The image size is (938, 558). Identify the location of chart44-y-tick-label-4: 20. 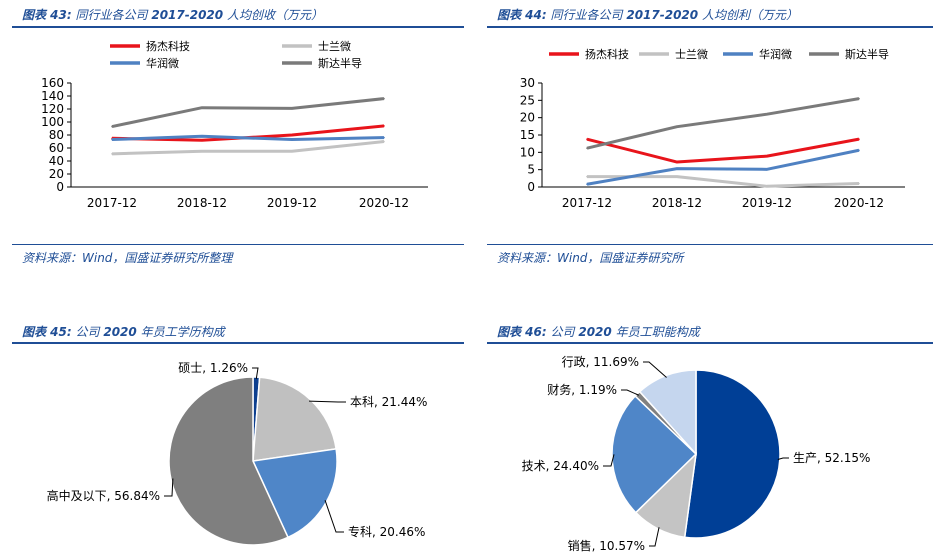
(527, 118).